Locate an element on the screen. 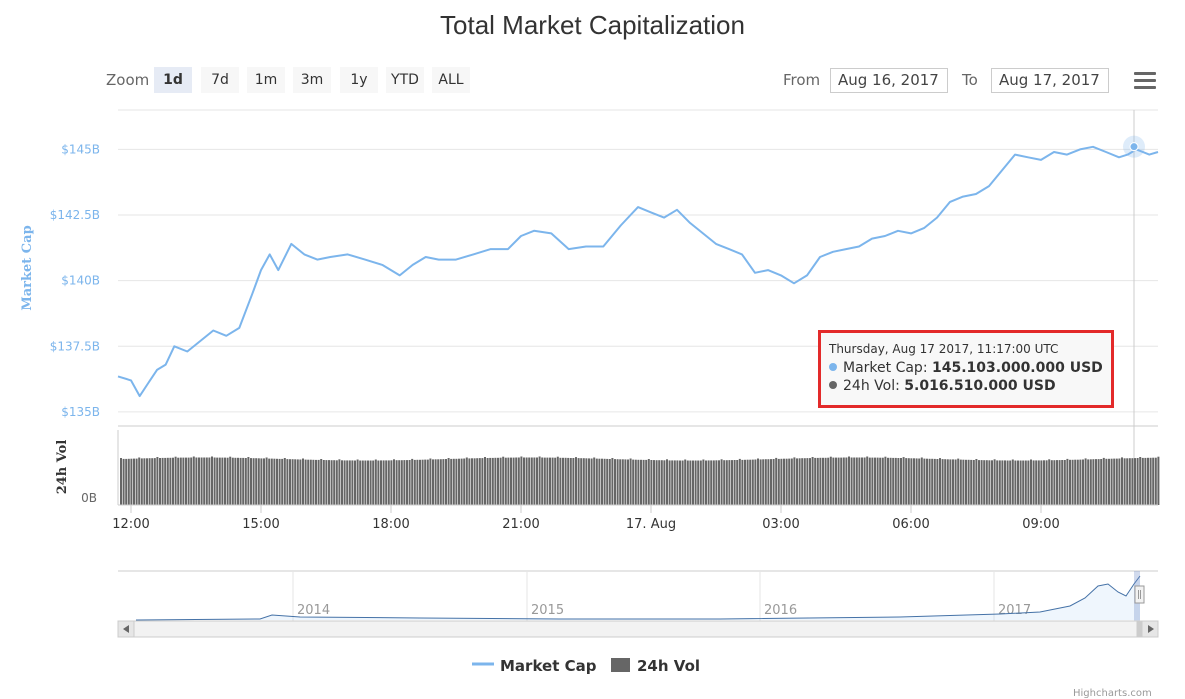 Image resolution: width=1185 pixels, height=699 pixels. from-label: From is located at coordinates (802, 80).